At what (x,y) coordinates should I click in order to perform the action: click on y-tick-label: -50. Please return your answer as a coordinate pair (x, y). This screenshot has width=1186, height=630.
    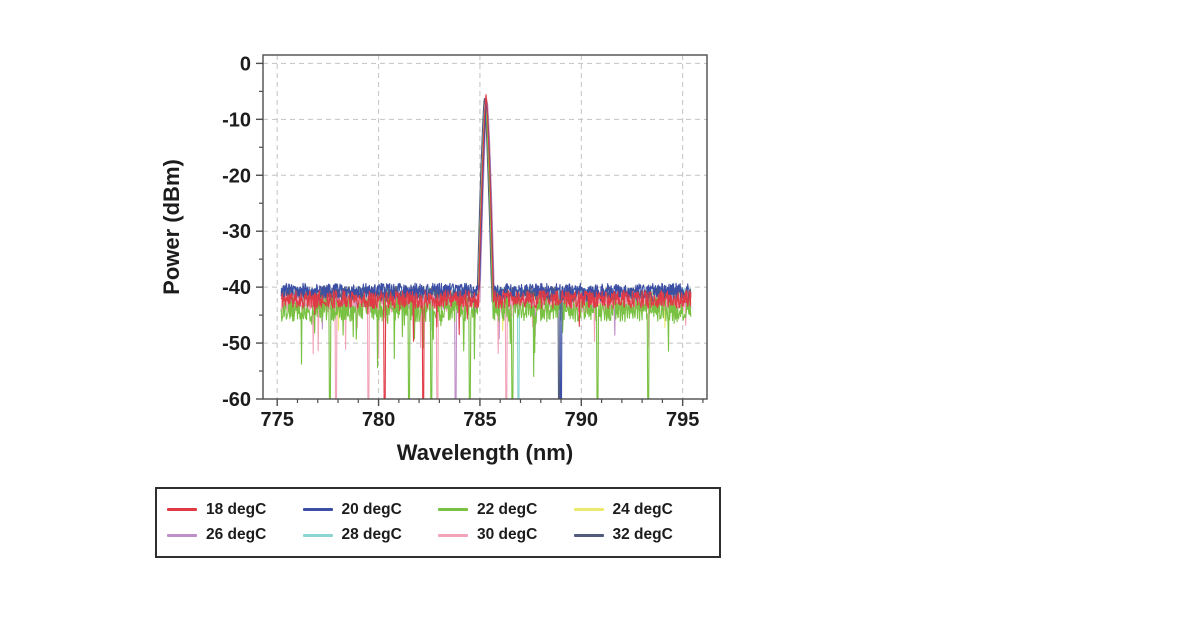
    Looking at the image, I should click on (236, 344).